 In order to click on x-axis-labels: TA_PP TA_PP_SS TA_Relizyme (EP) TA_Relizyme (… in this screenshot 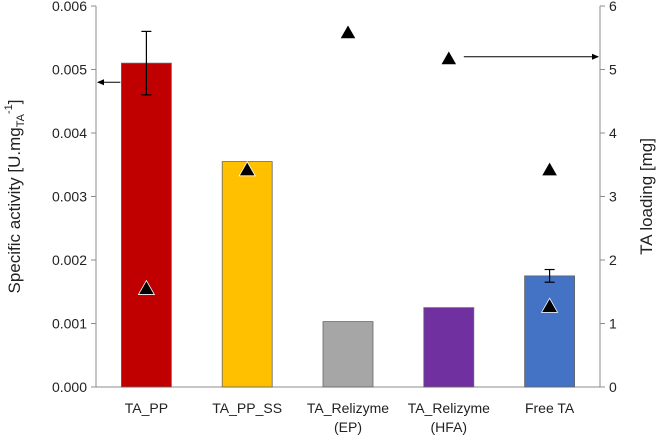, I will do `click(350, 417)`.